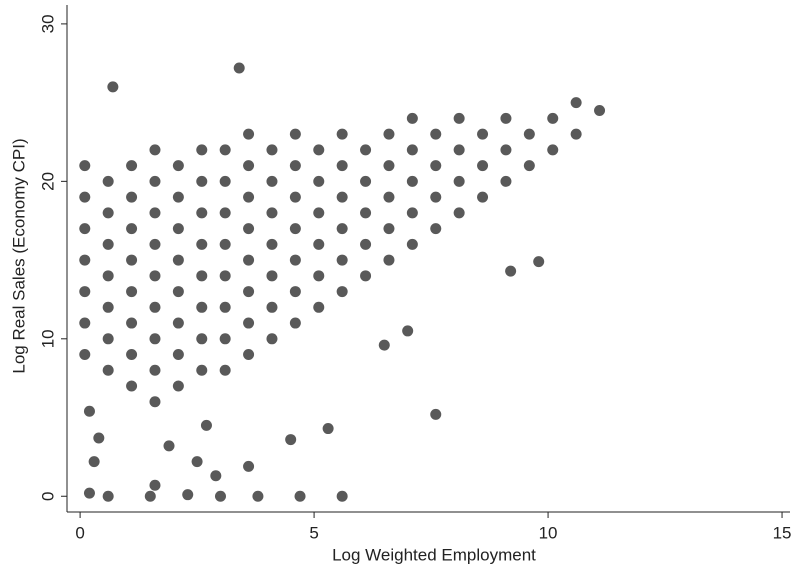 This screenshot has height=569, width=793. Describe the element at coordinates (18, 255) in the screenshot. I see `y-axis-title: Log Real Sales (Economy CPI)` at that location.